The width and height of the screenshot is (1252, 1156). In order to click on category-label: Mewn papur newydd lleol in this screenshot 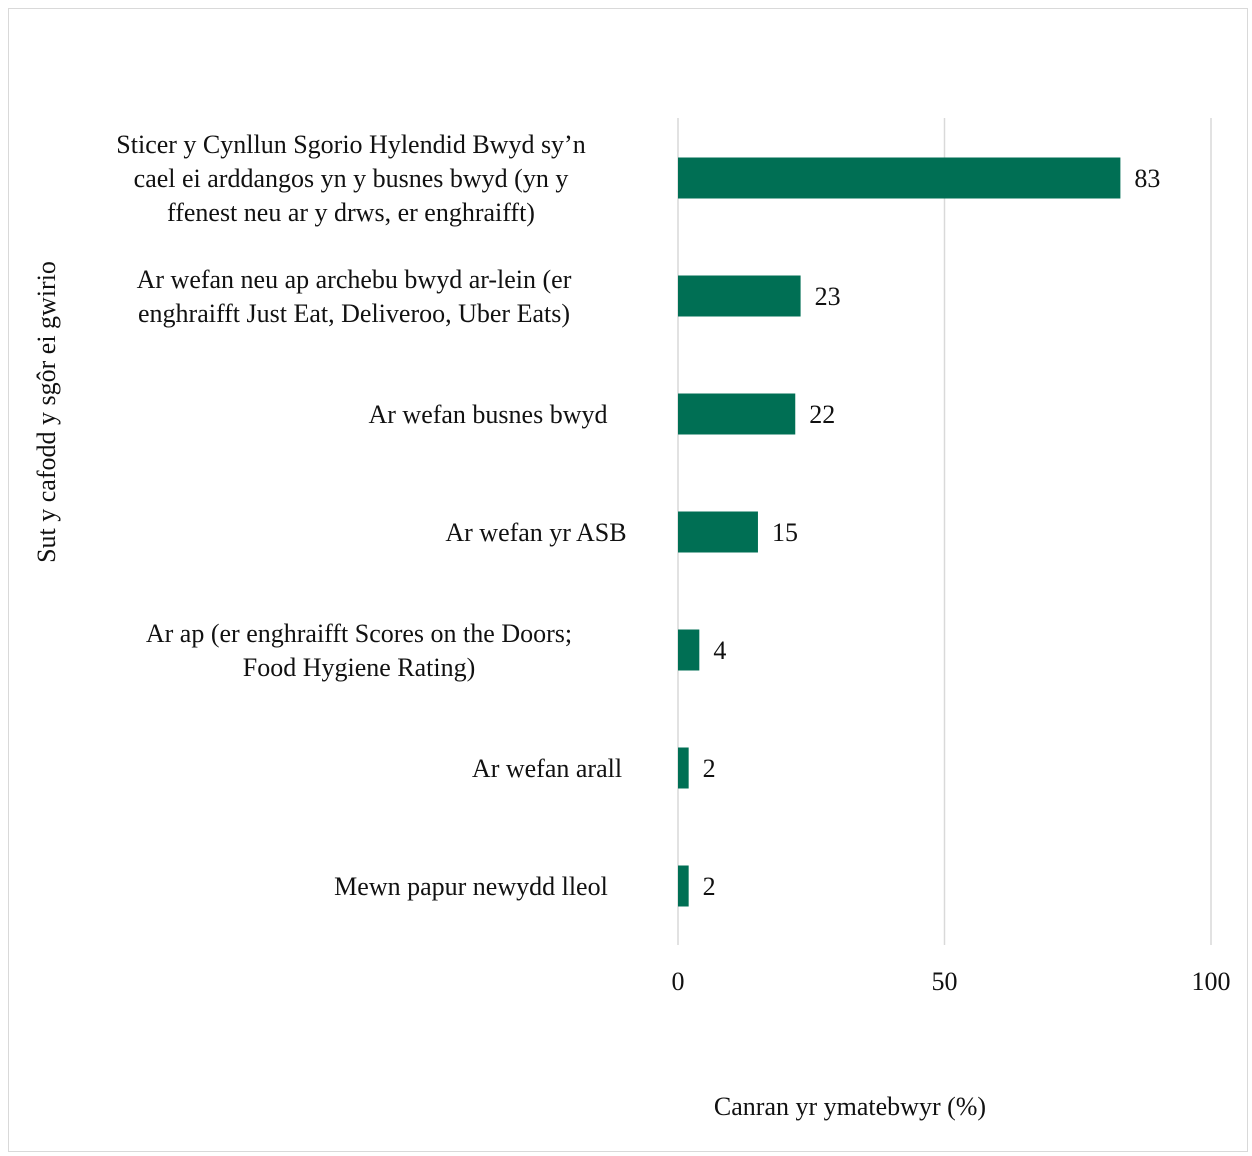, I will do `click(471, 886)`.